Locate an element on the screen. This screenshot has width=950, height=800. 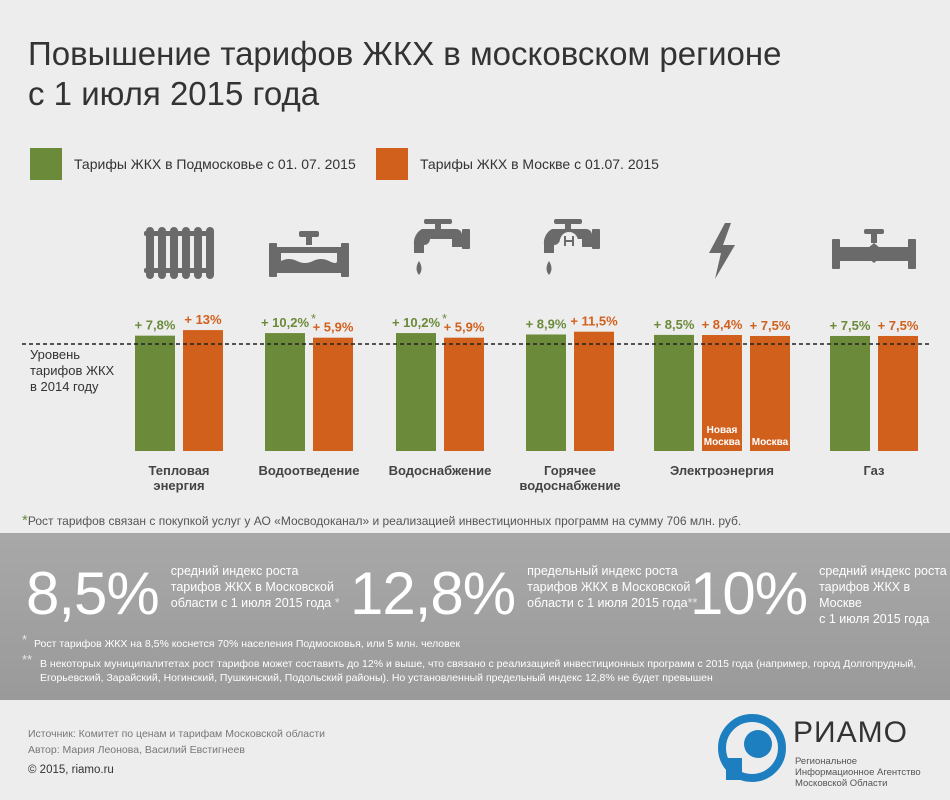
stat-line: области с 1 июля 2015 года * is located at coordinates (255, 603).